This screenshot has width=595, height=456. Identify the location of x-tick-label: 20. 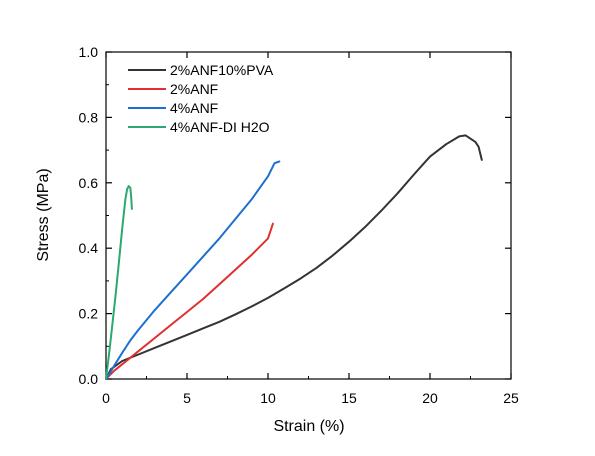
(430, 398).